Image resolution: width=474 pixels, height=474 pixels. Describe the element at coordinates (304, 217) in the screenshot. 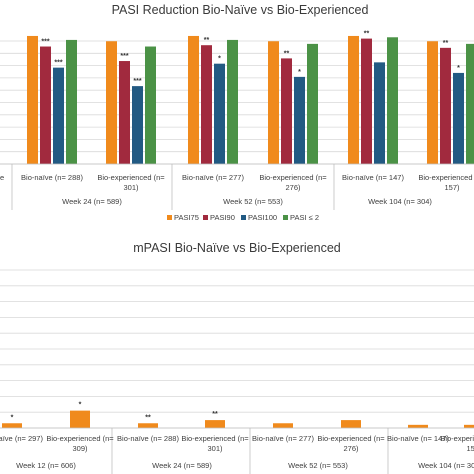

I see `chart1-legend-label: PASI ≤ 2` at that location.